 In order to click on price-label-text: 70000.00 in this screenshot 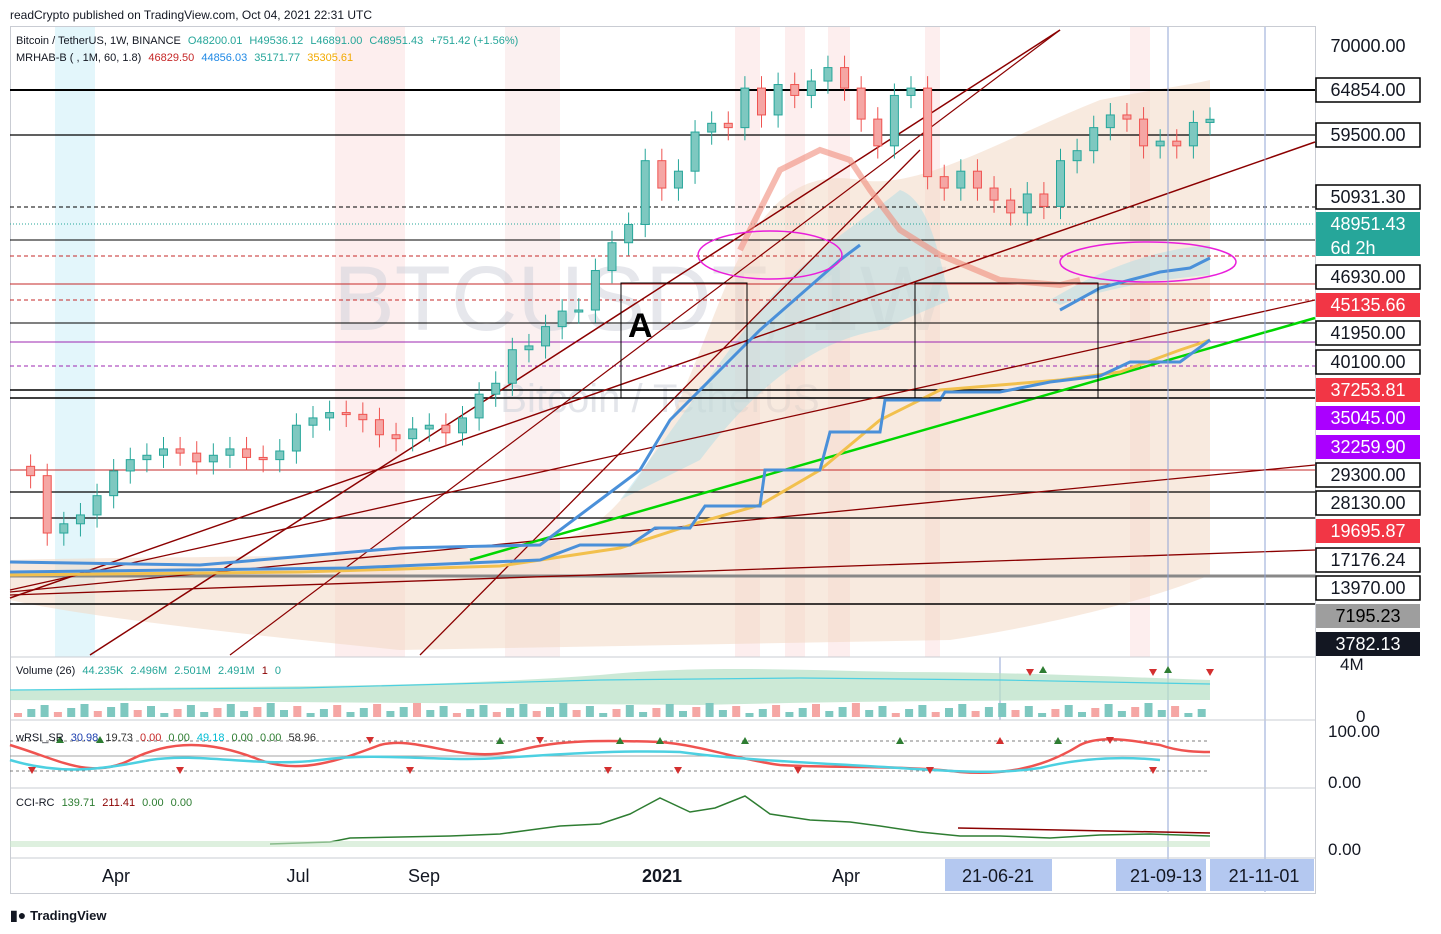, I will do `click(1367, 46)`.